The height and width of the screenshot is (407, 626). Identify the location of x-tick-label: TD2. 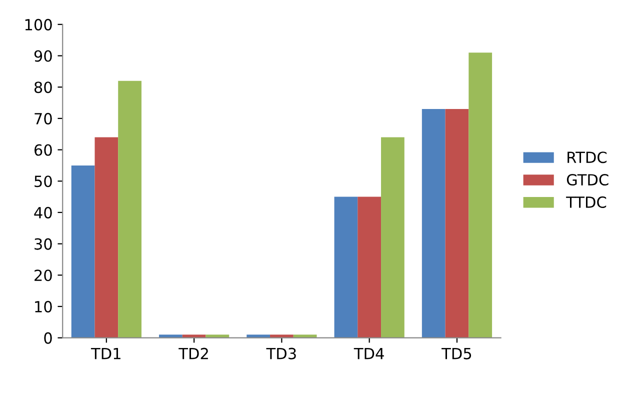
(193, 354).